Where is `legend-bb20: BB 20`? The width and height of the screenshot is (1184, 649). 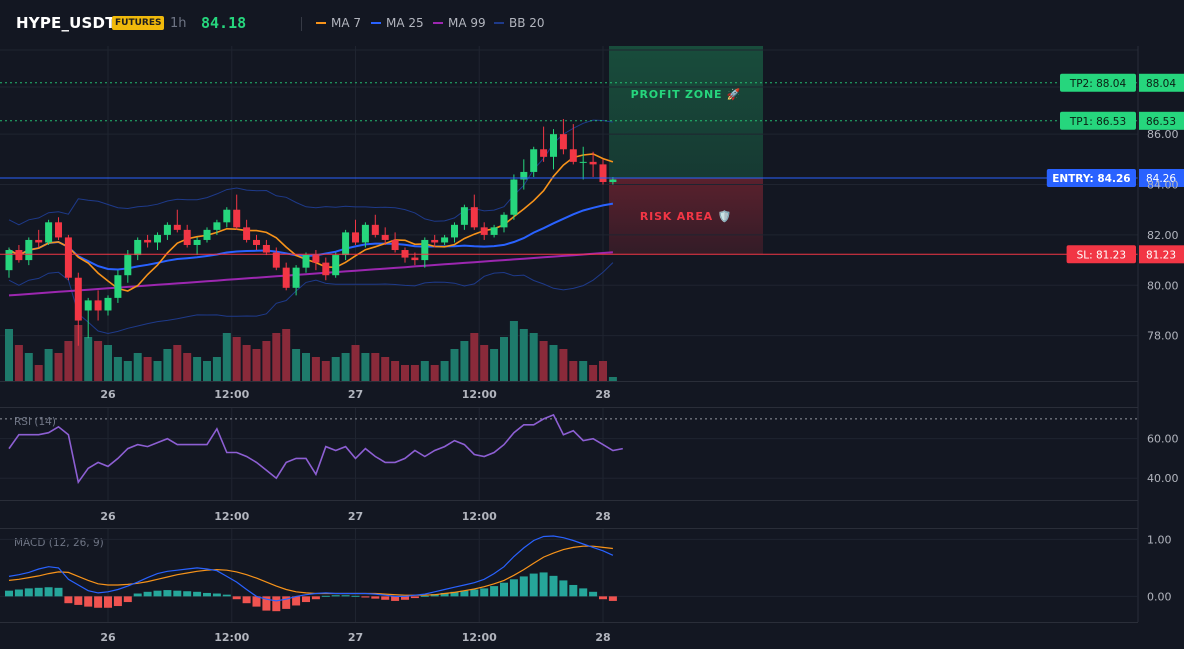
legend-bb20: BB 20 is located at coordinates (519, 23).